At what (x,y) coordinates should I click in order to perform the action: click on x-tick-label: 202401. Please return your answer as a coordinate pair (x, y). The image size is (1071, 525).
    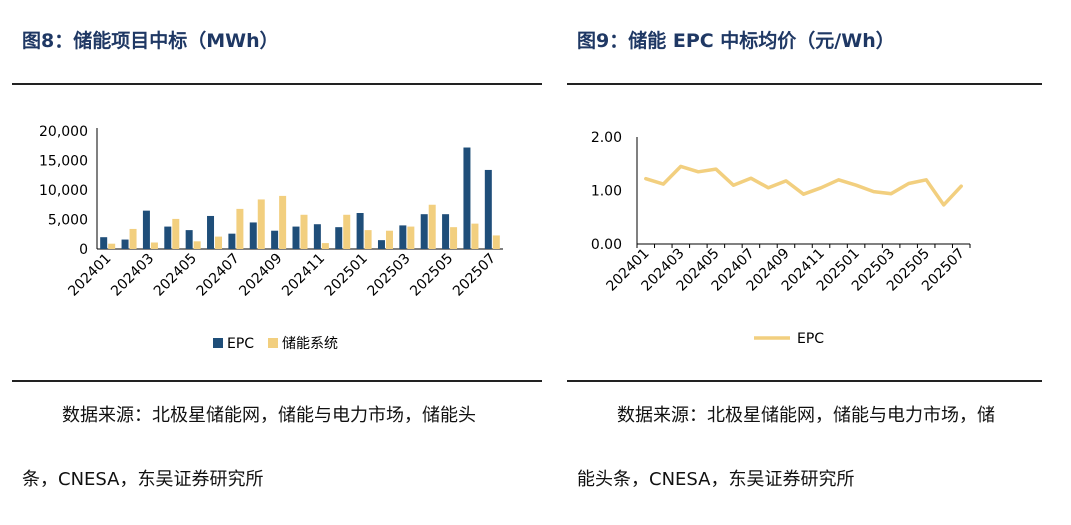
    Looking at the image, I should click on (89, 275).